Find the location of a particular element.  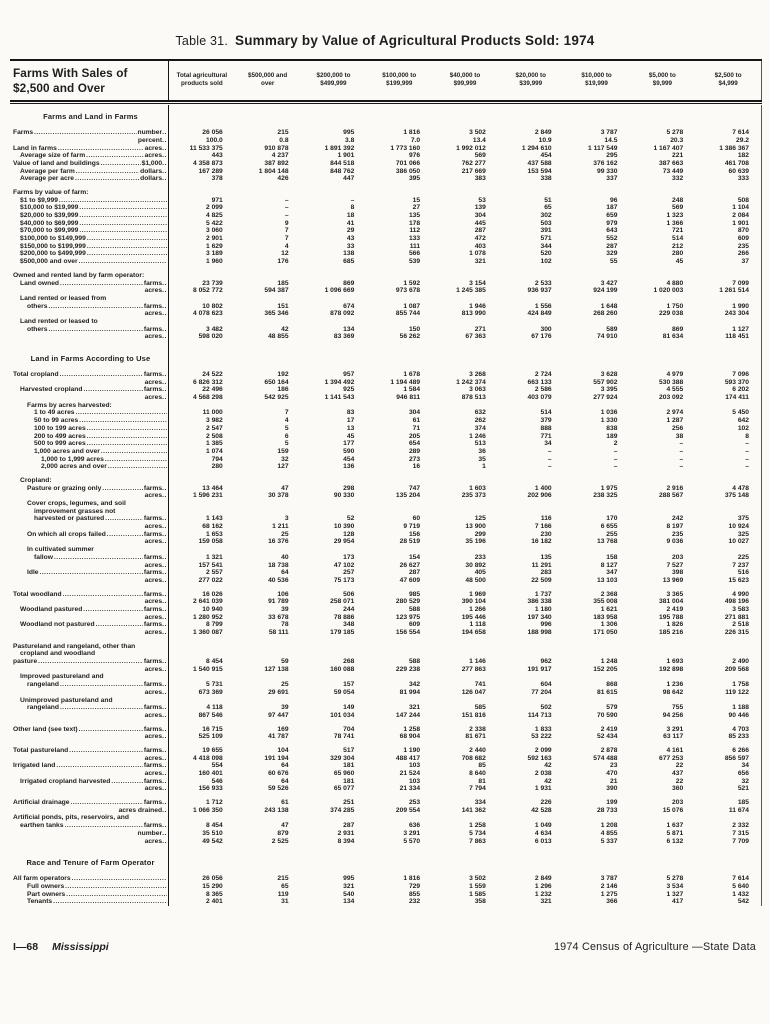

row-label: Land in farms is located at coordinates (35, 148).